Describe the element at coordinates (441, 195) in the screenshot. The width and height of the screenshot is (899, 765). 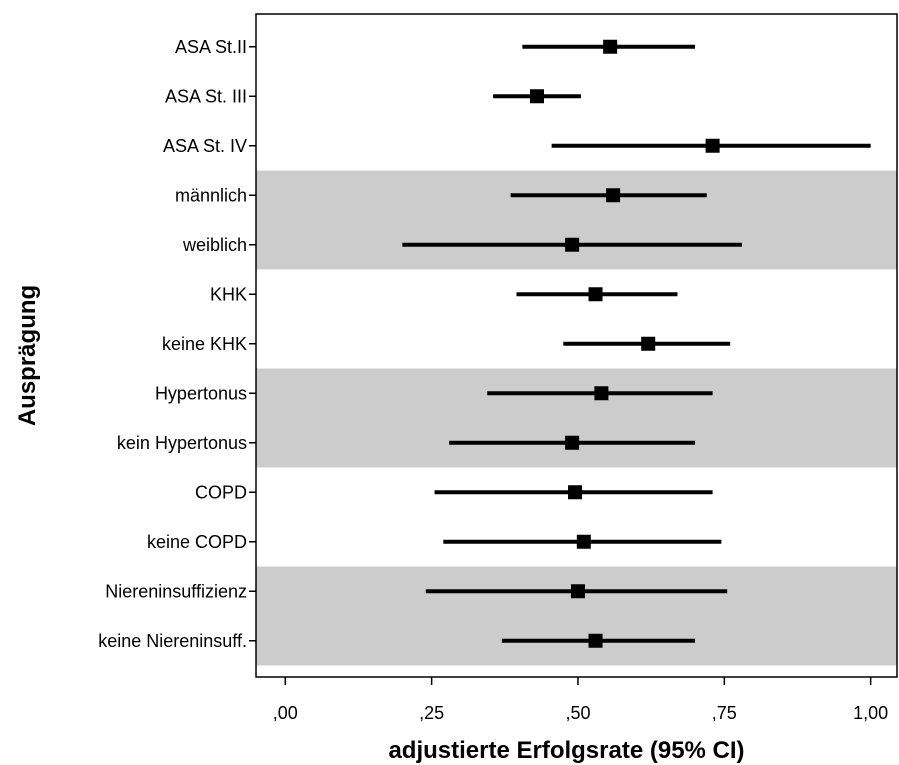
I see `forest-row: männlich` at that location.